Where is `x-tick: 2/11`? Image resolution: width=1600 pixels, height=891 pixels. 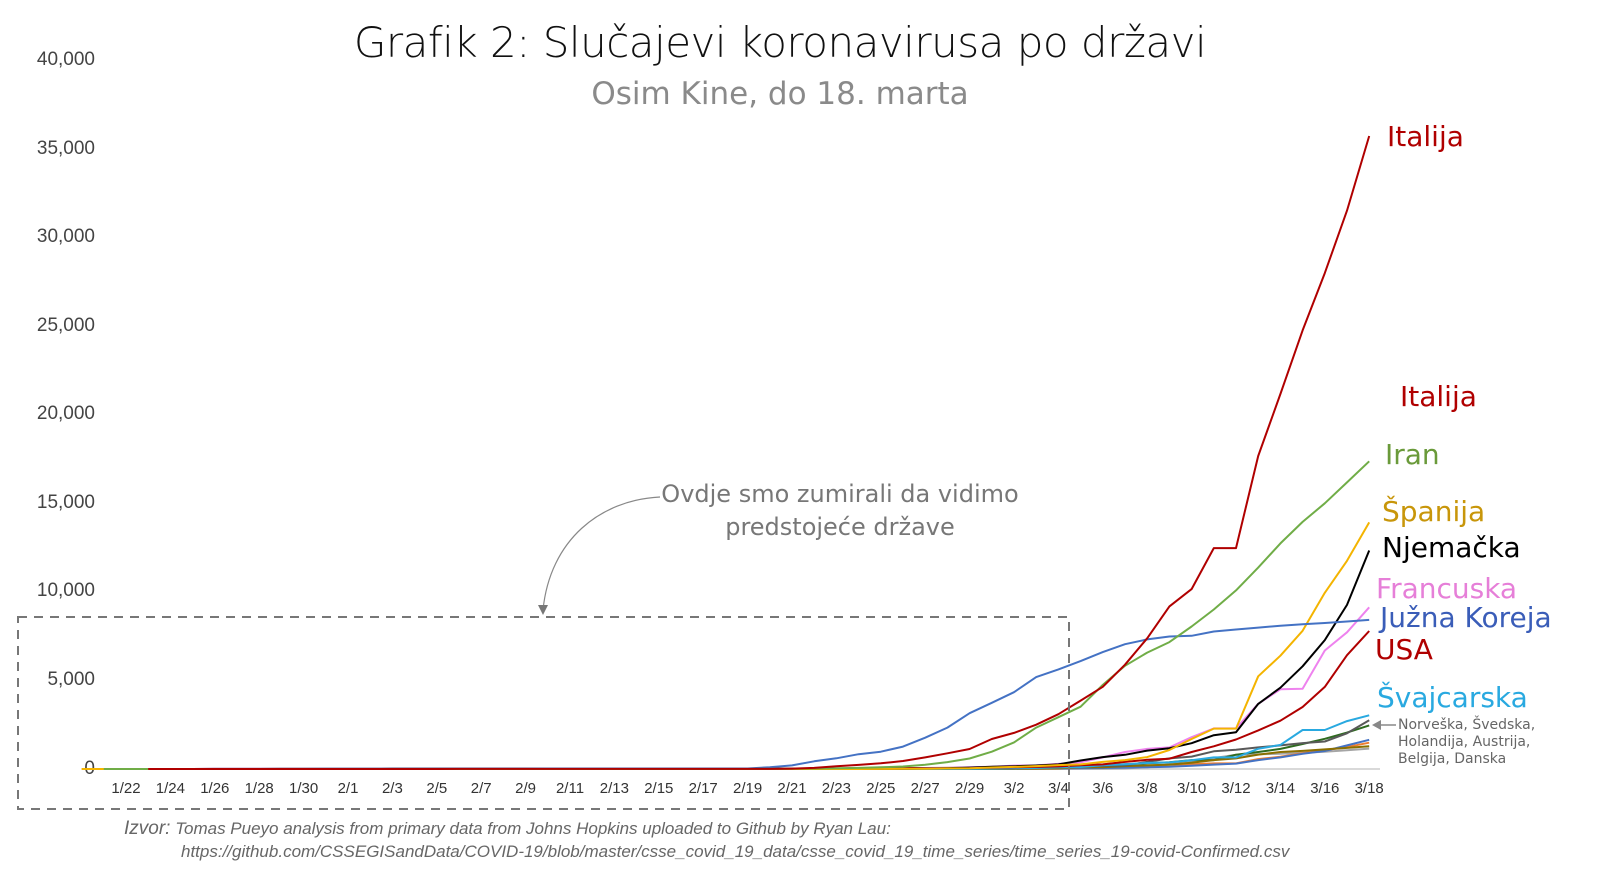 x-tick: 2/11 is located at coordinates (570, 788).